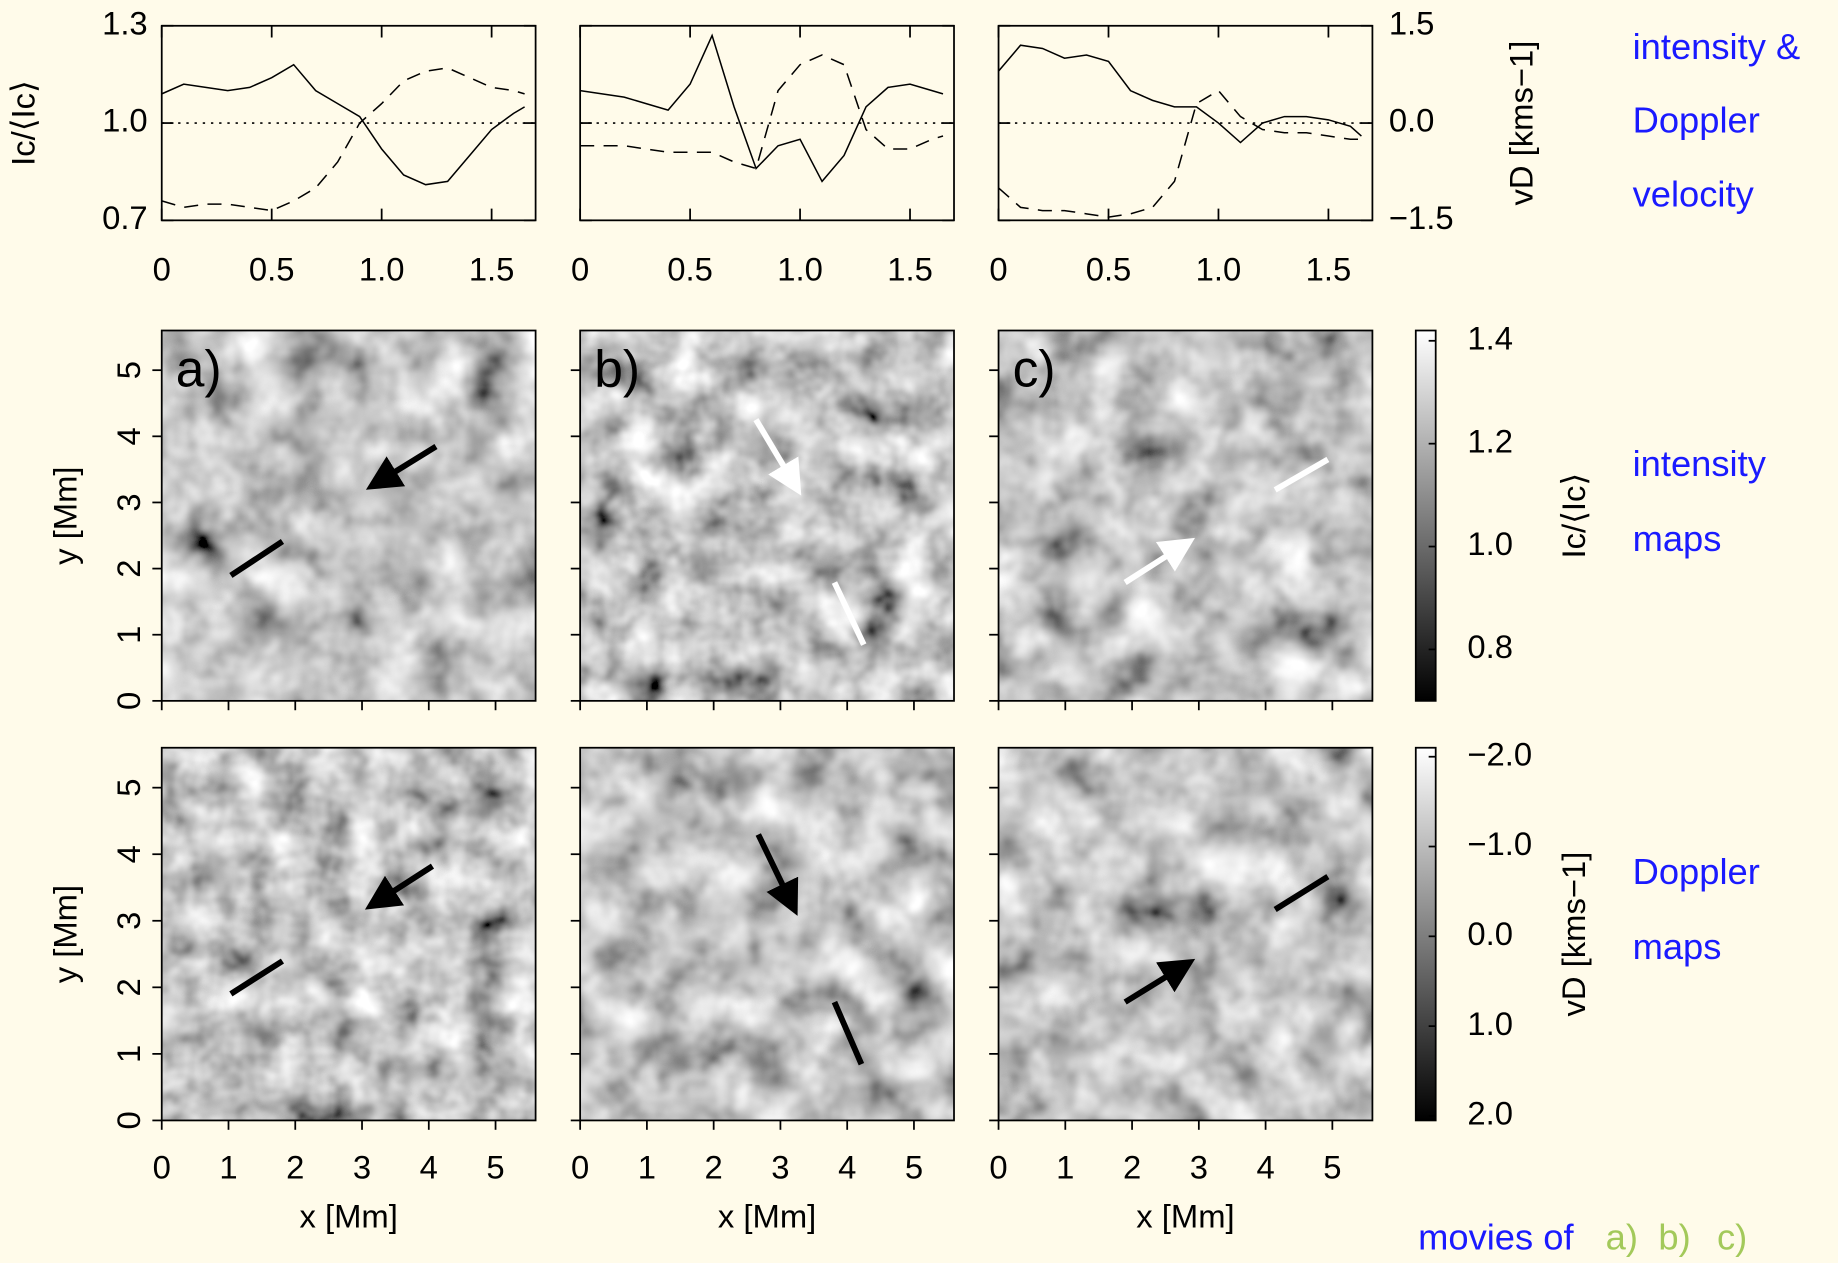 The height and width of the screenshot is (1263, 1838). Describe the element at coordinates (1490, 337) in the screenshot. I see `colorbar-tick-label: 1.4` at that location.